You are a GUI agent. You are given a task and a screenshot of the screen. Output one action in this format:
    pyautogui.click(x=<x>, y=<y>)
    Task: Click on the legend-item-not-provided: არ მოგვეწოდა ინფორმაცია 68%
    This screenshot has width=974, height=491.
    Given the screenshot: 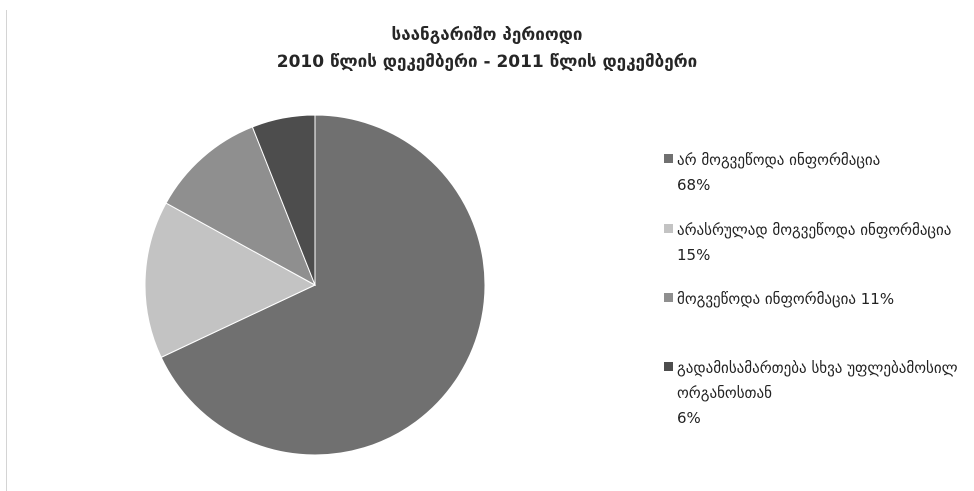 What is the action you would take?
    pyautogui.click(x=814, y=173)
    